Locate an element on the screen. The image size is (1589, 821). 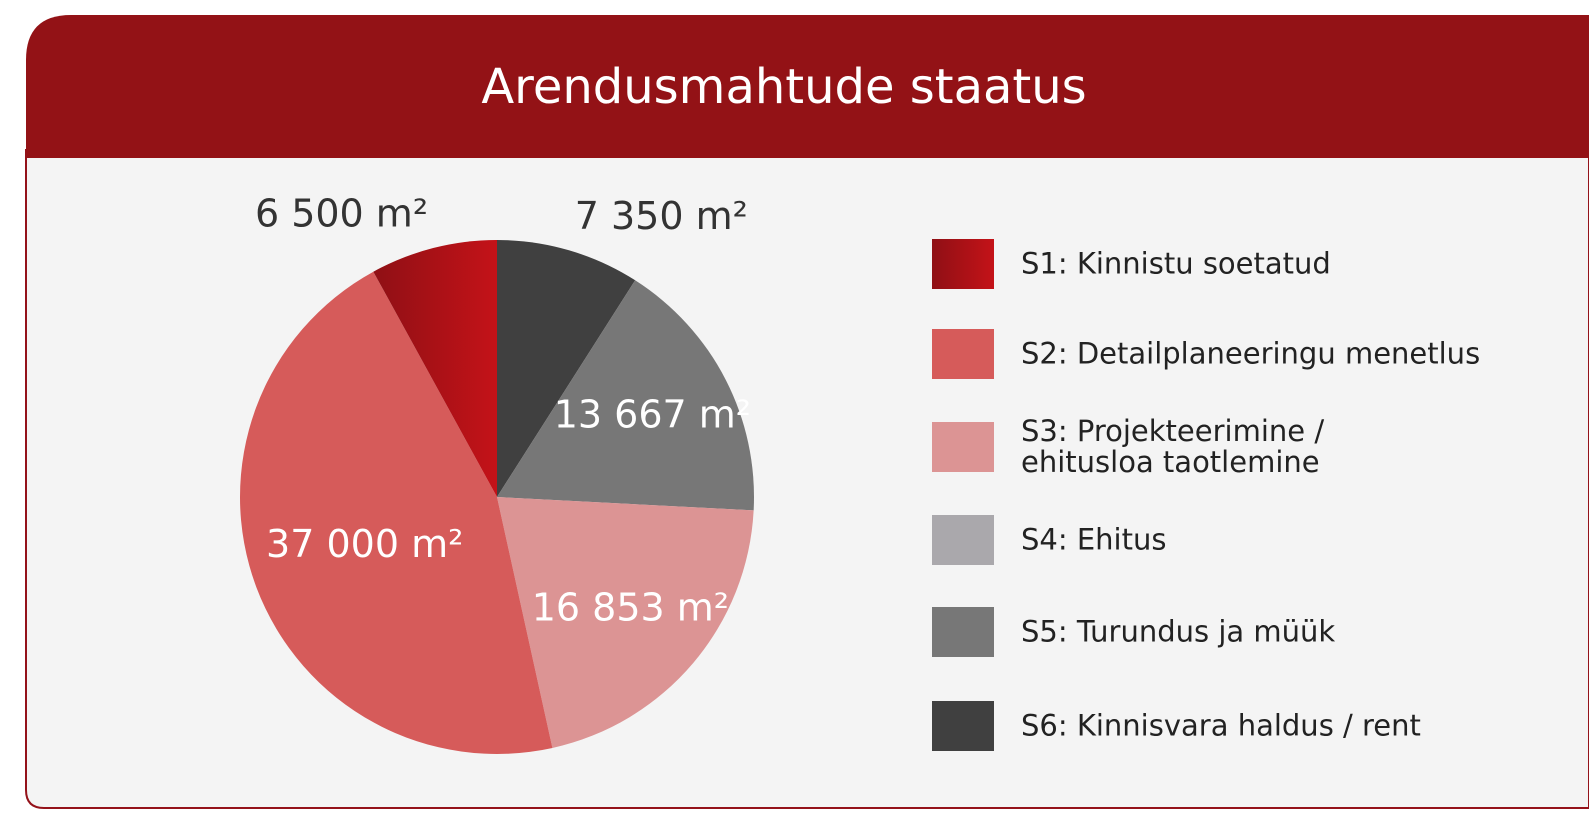
legend-label: S2: Detailplaneeringu menetlus is located at coordinates (1251, 353).